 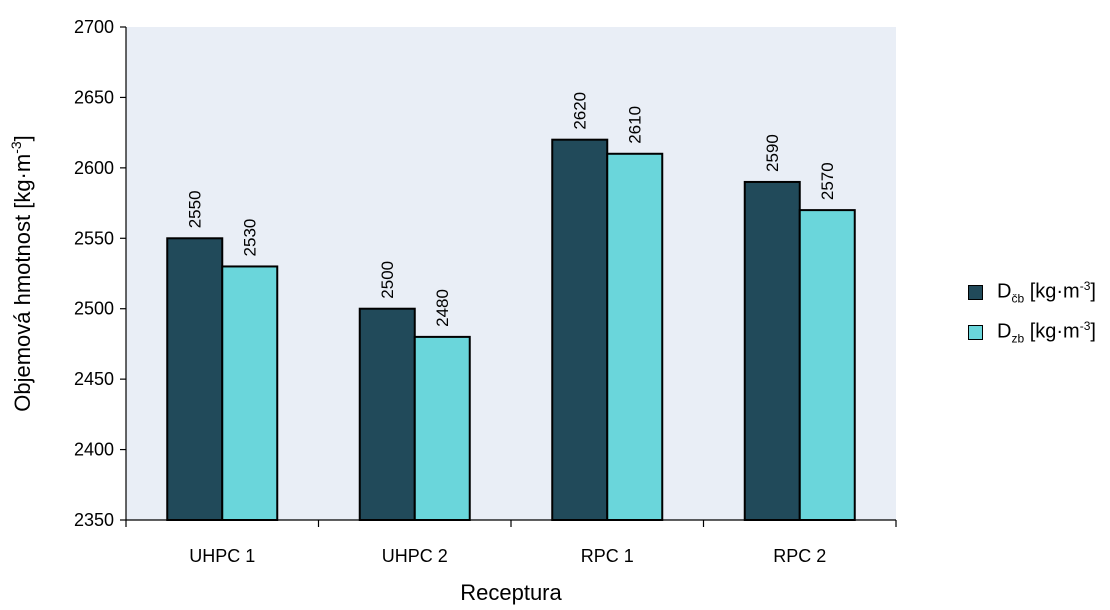 What do you see at coordinates (772, 153) in the screenshot?
I see `data-label: 2590` at bounding box center [772, 153].